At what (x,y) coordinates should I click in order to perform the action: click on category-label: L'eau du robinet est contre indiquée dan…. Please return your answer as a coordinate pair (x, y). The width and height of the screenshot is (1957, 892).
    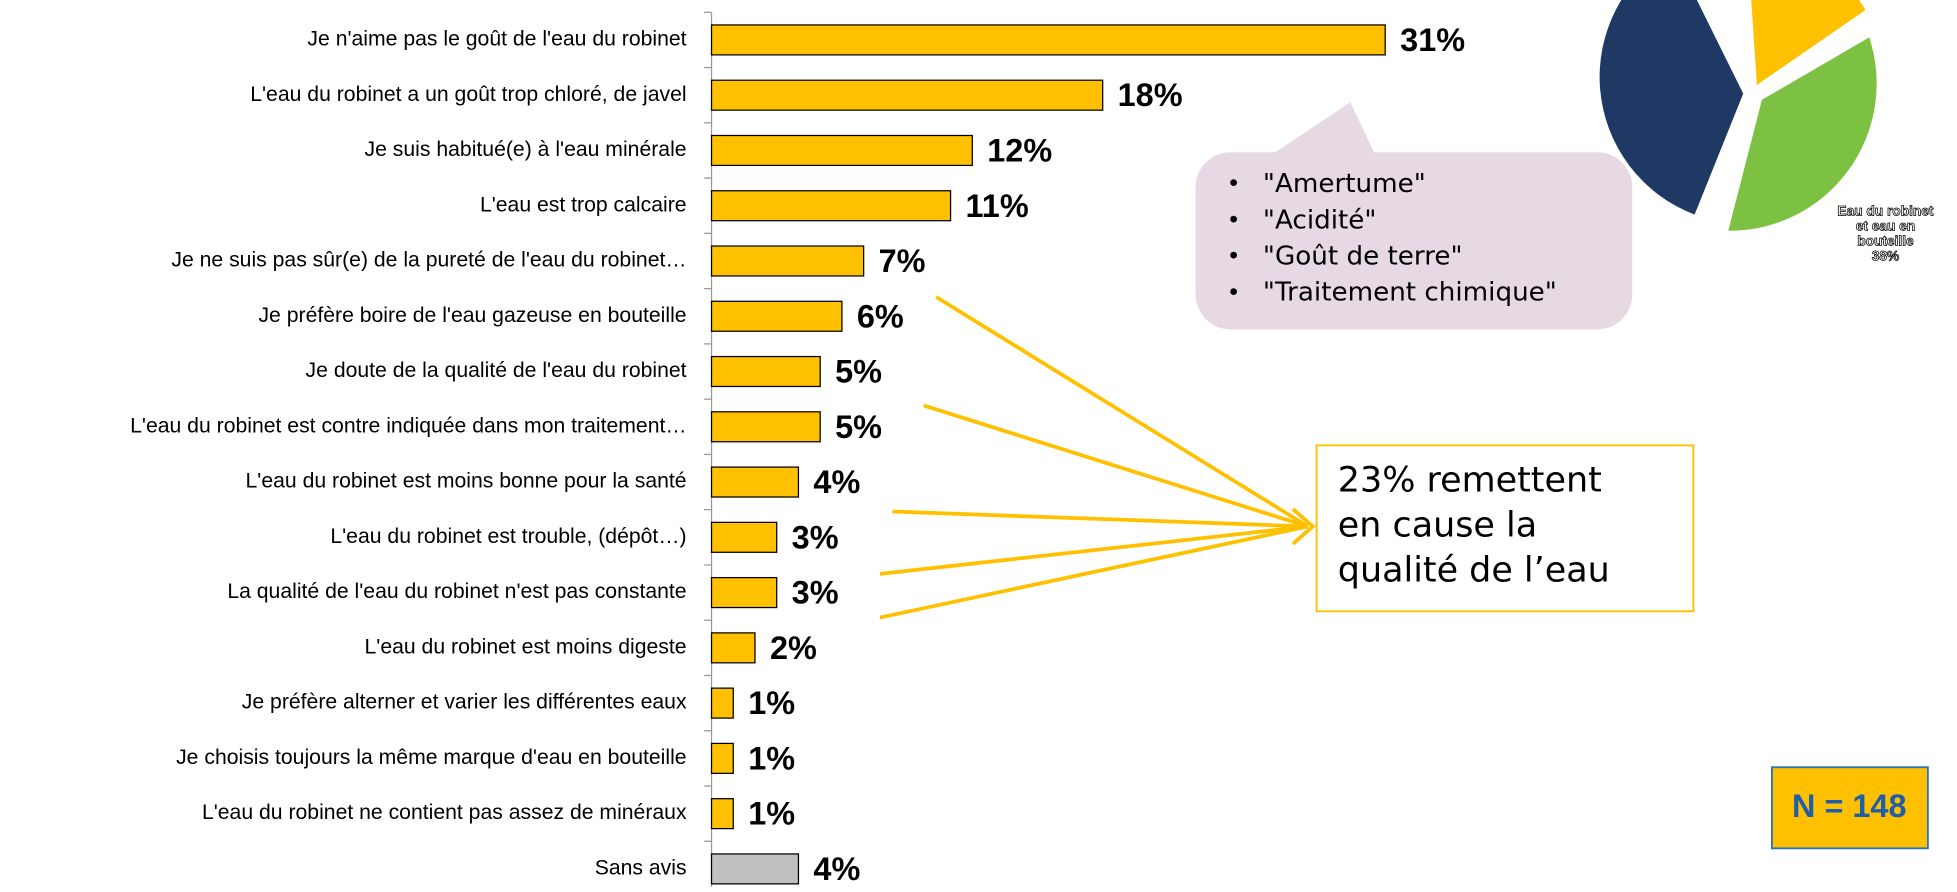
    Looking at the image, I should click on (408, 425).